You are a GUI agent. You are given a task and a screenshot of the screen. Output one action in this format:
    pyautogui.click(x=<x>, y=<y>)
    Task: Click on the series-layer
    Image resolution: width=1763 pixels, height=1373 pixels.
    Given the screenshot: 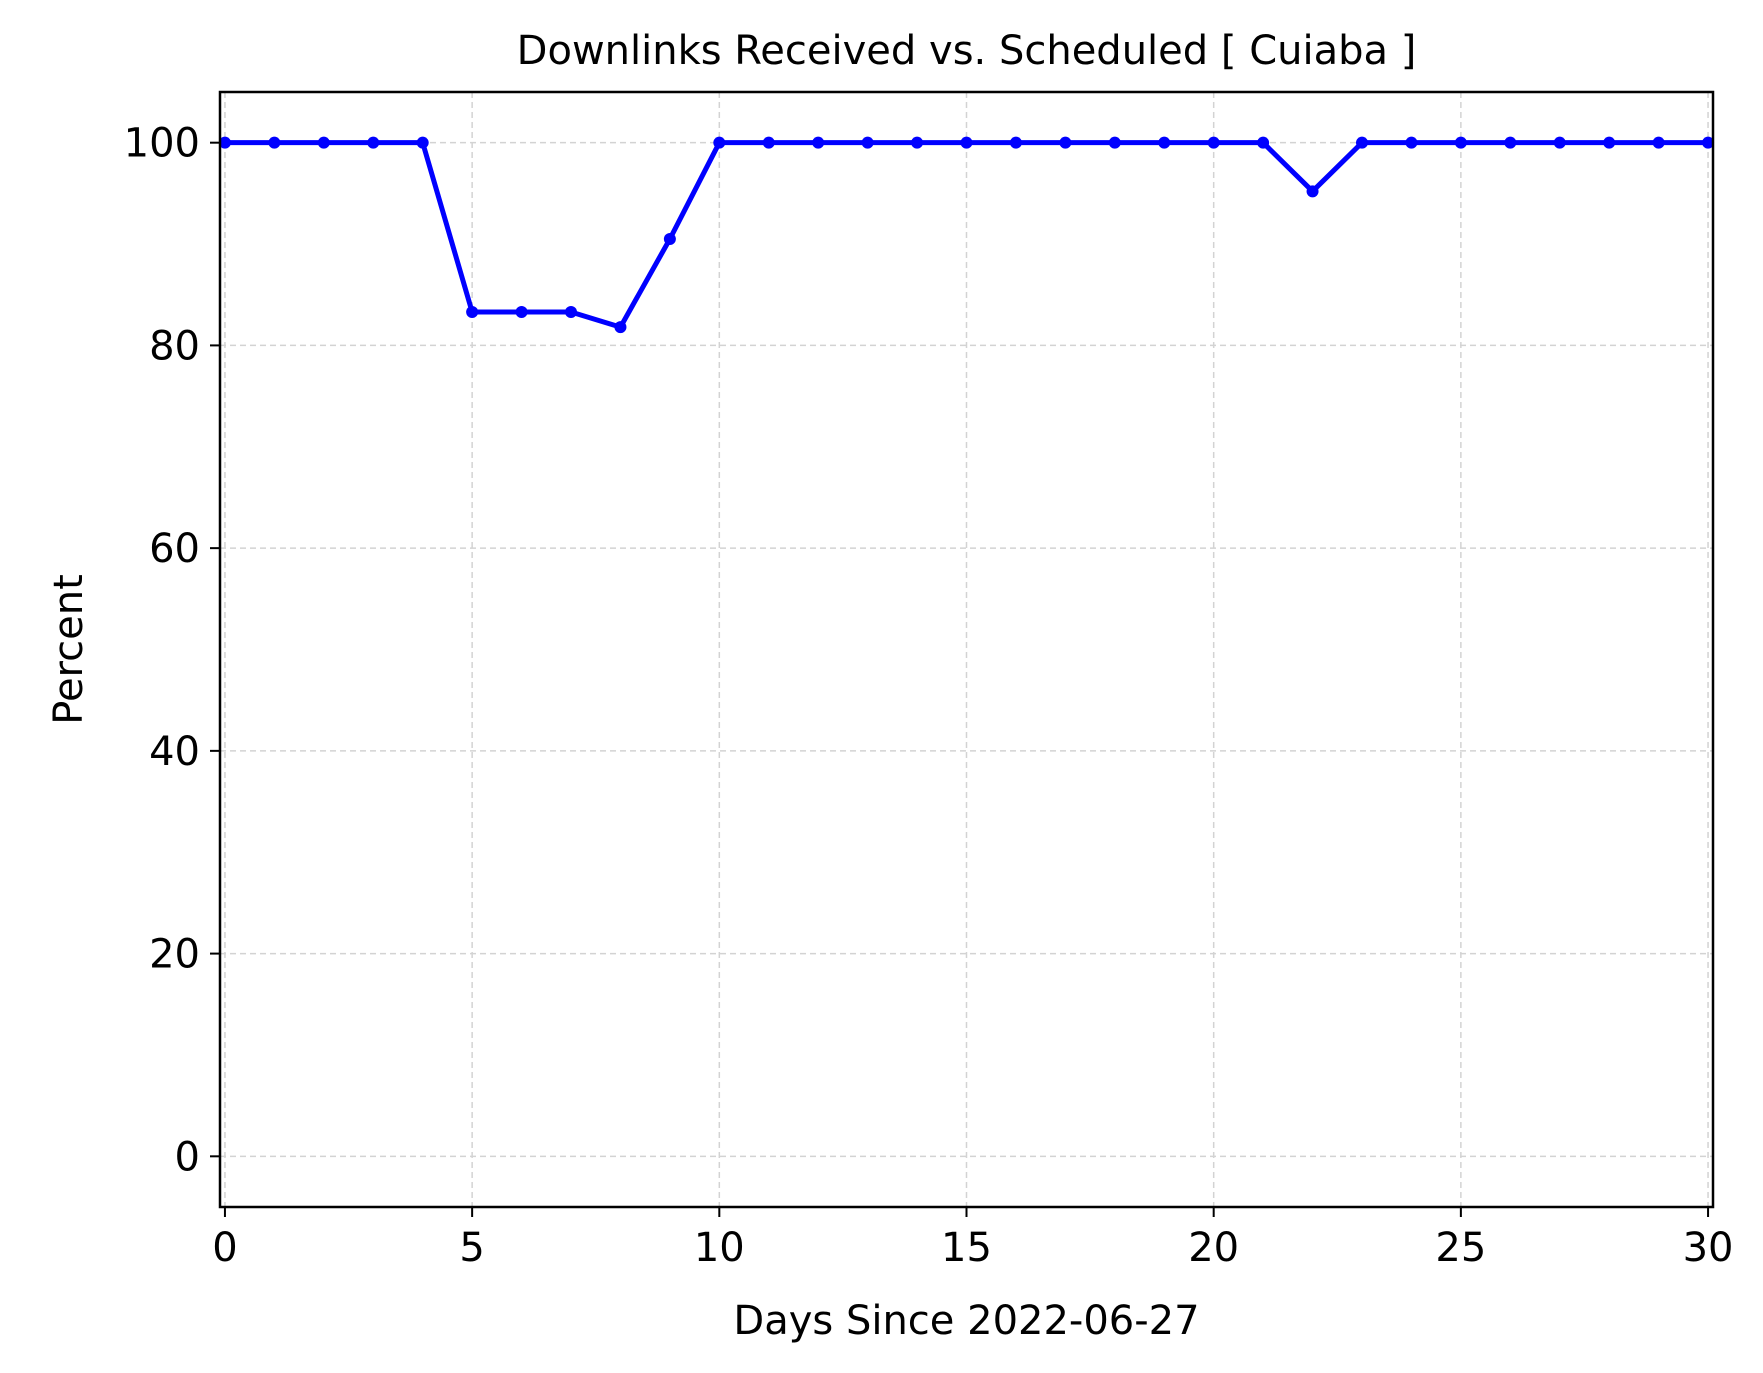 What is the action you would take?
    pyautogui.click(x=966, y=235)
    